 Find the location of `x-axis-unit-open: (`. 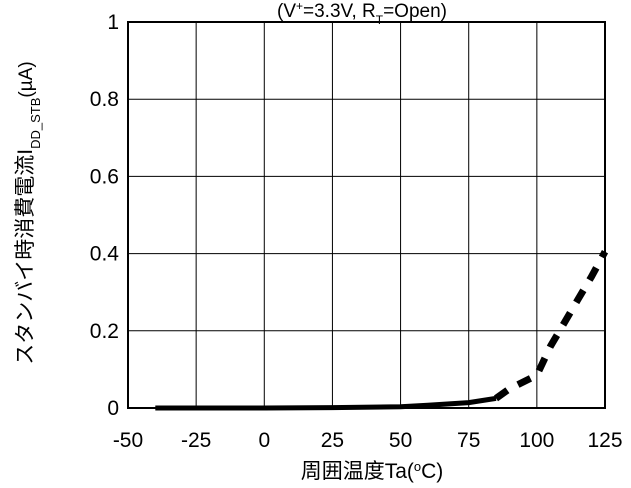

x-axis-unit-open: ( is located at coordinates (410, 471).